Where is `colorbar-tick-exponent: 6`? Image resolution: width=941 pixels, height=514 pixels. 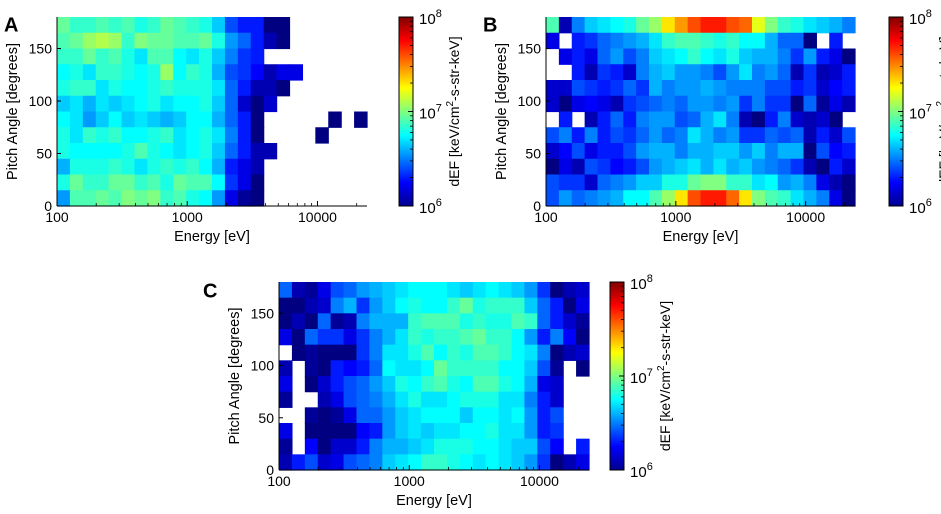
colorbar-tick-exponent: 6 is located at coordinates (929, 203).